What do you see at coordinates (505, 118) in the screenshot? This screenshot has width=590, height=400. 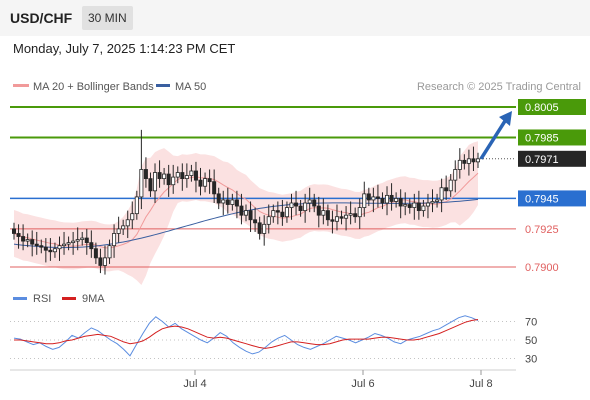 I see `projection-arrow-head` at bounding box center [505, 118].